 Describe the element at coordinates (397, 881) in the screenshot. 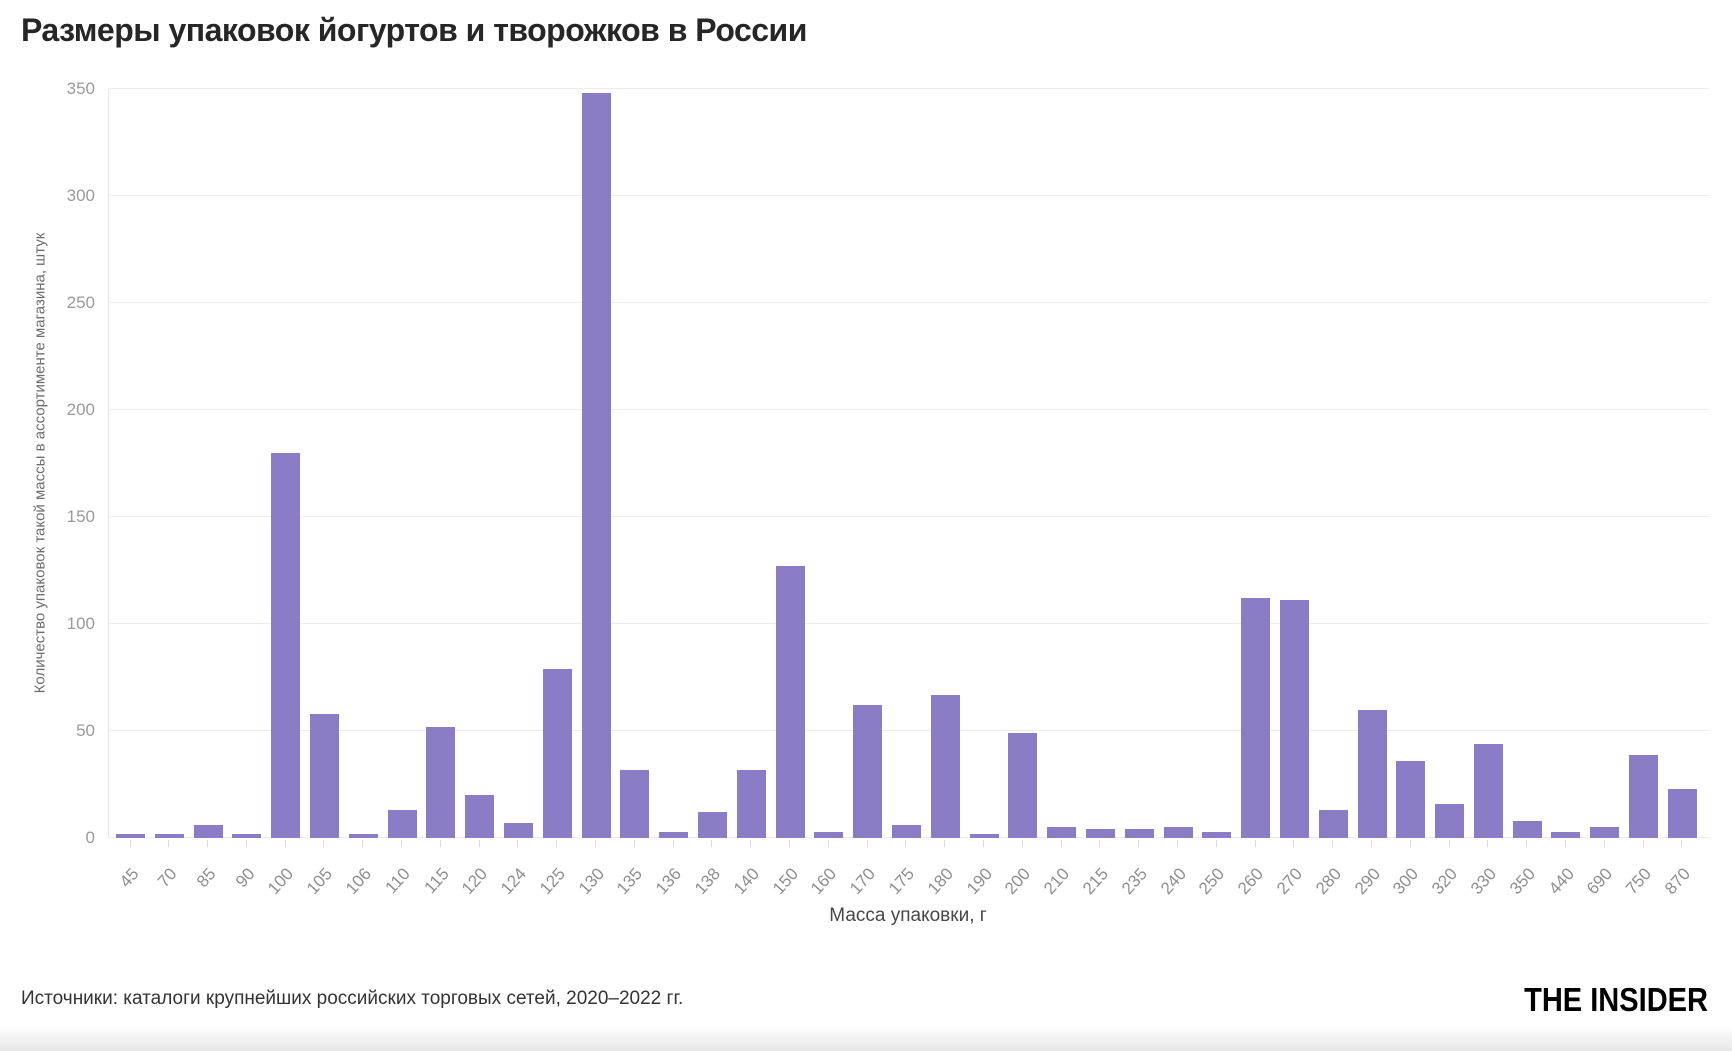

I see `x-tick-label-110: 110` at that location.